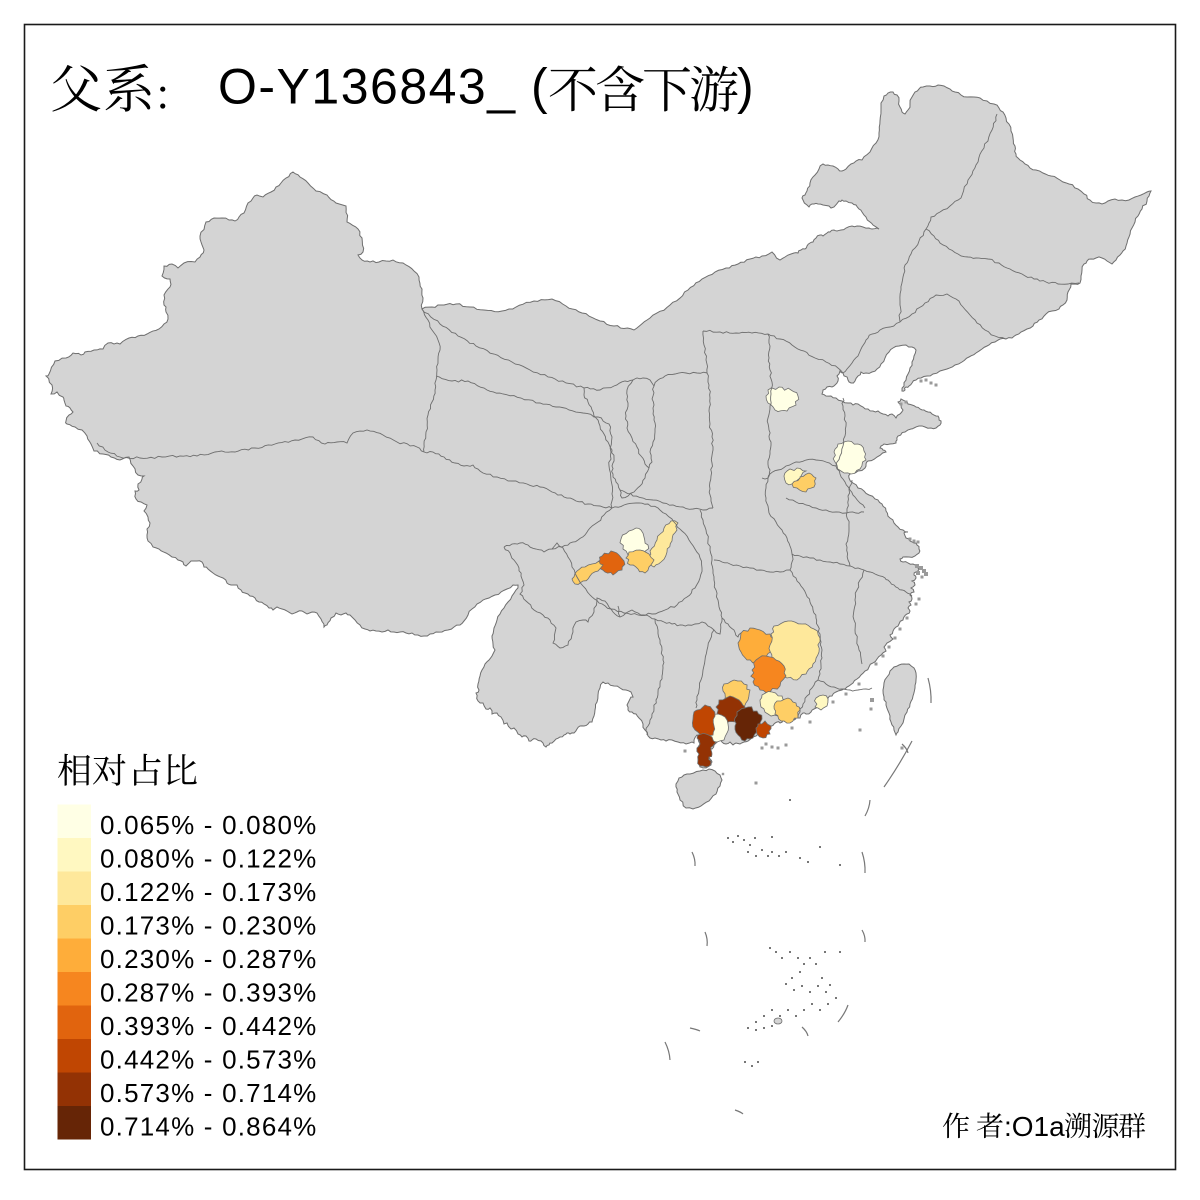  Describe the element at coordinates (367, 87) in the screenshot. I see `svg-text: O-Y136843_` at that location.